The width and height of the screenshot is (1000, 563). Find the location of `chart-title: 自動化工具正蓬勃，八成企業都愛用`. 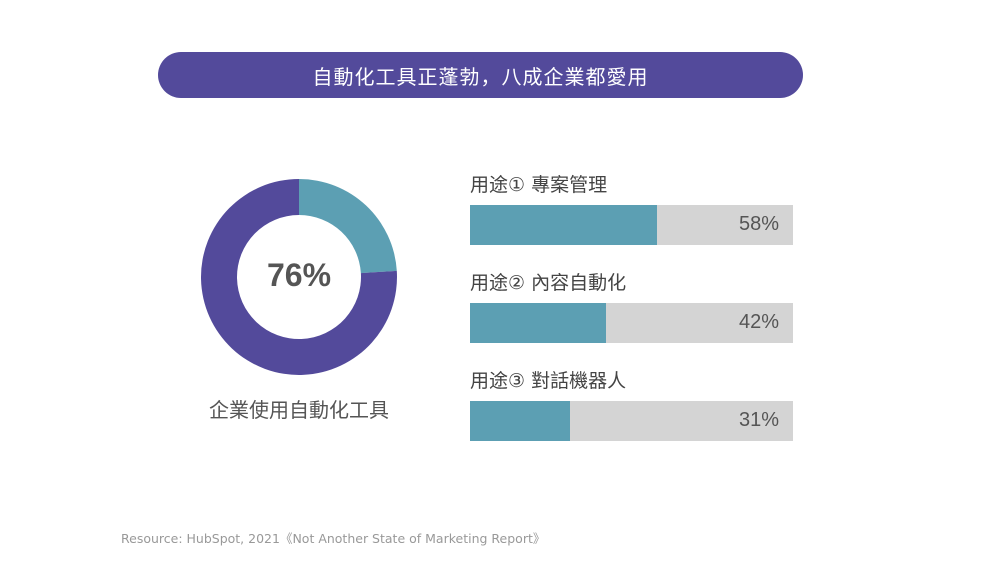

chart-title: 自動化工具正蓬勃，八成企業都愛用 is located at coordinates (480, 76).